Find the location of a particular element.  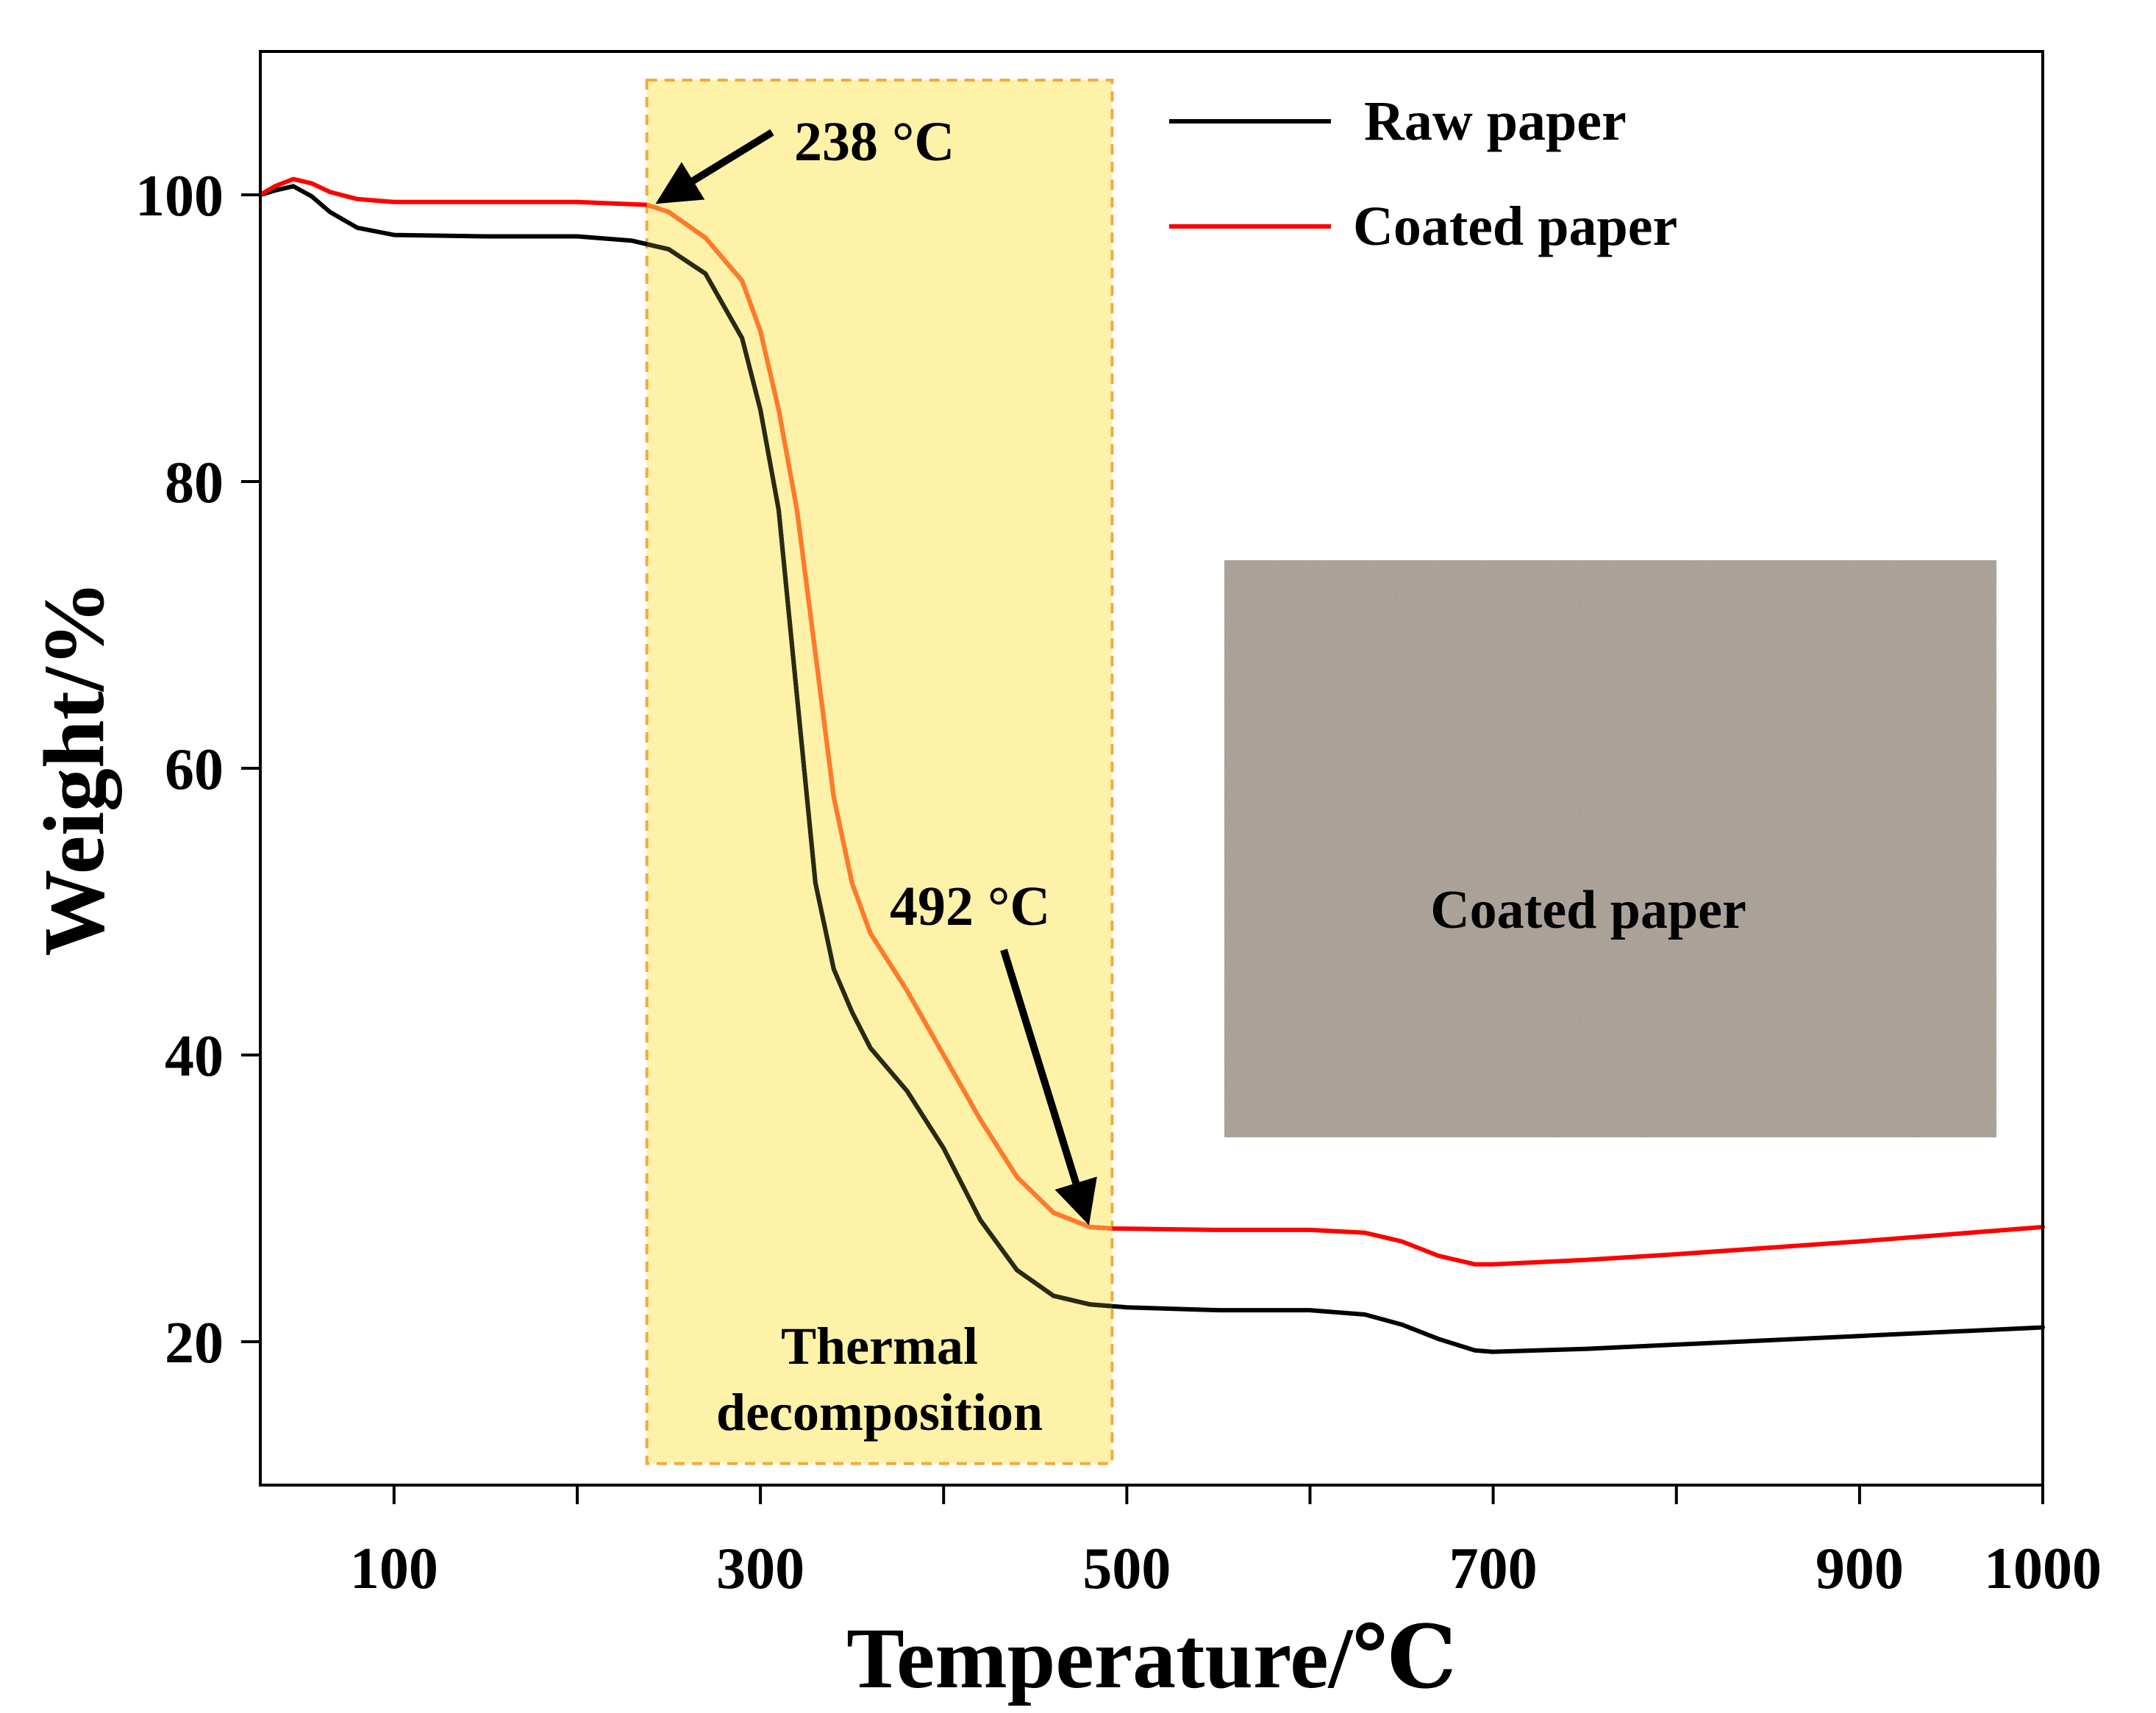

legend-label-raw: Raw paper is located at coordinates (1496, 121).